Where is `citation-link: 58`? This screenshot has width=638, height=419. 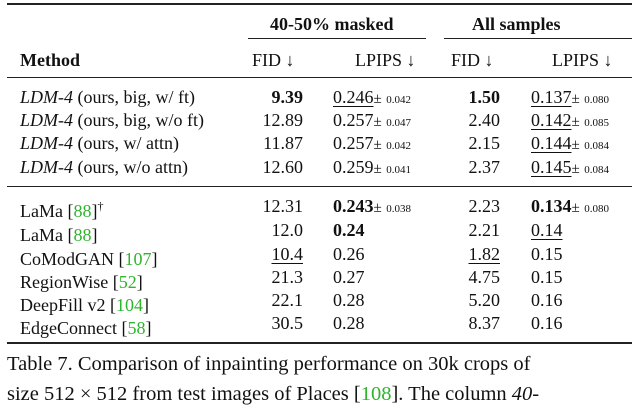
citation-link: 58 is located at coordinates (136, 328).